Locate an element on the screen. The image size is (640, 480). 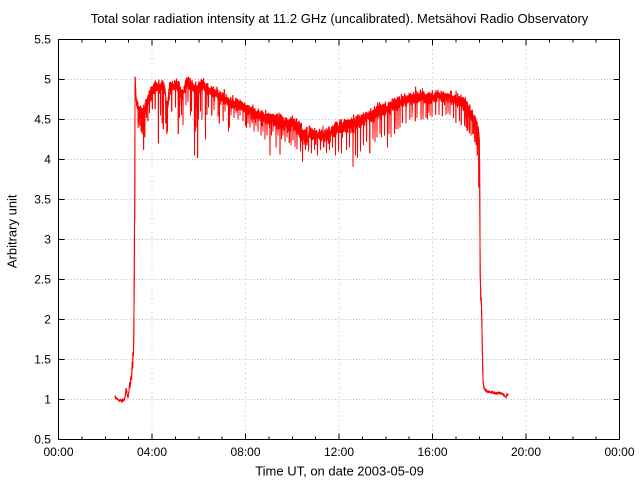
svg-text: 3.5 is located at coordinates (42, 200).